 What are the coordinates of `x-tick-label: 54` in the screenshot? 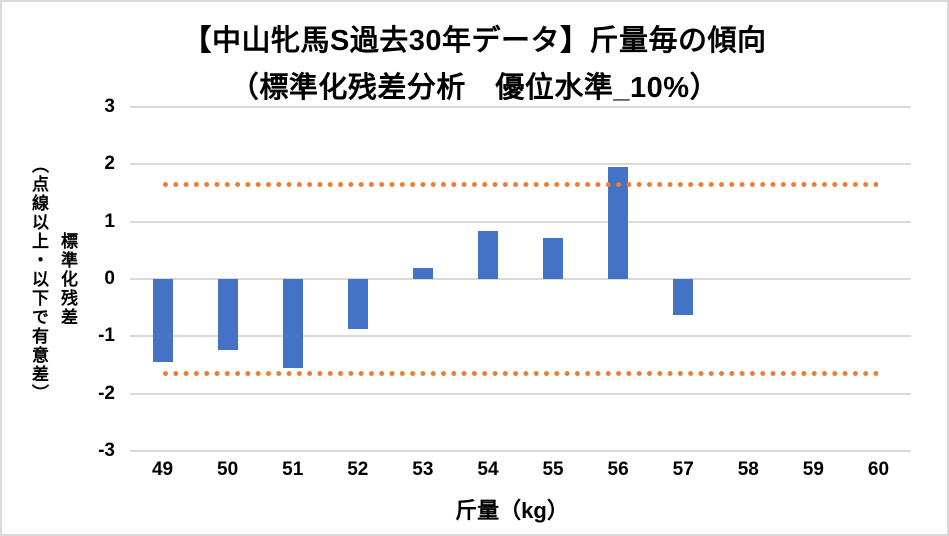 It's located at (488, 469).